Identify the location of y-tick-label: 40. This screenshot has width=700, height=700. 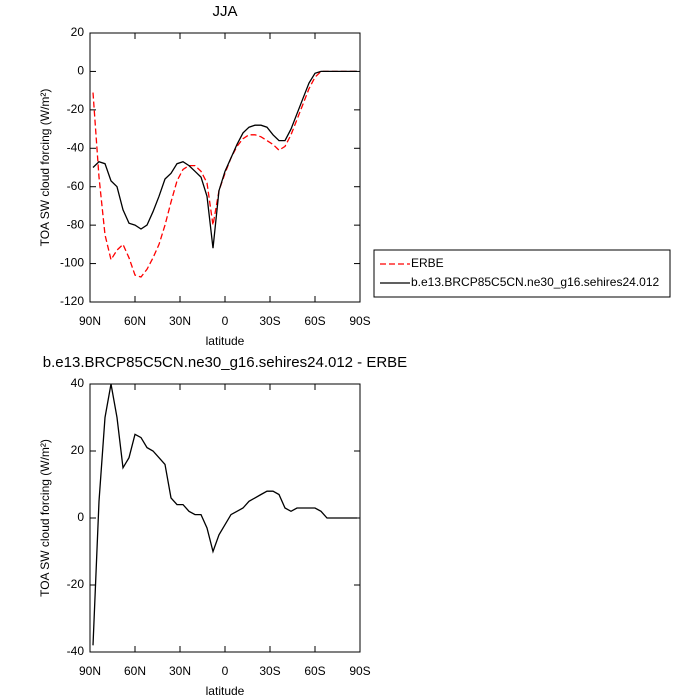
(78, 383).